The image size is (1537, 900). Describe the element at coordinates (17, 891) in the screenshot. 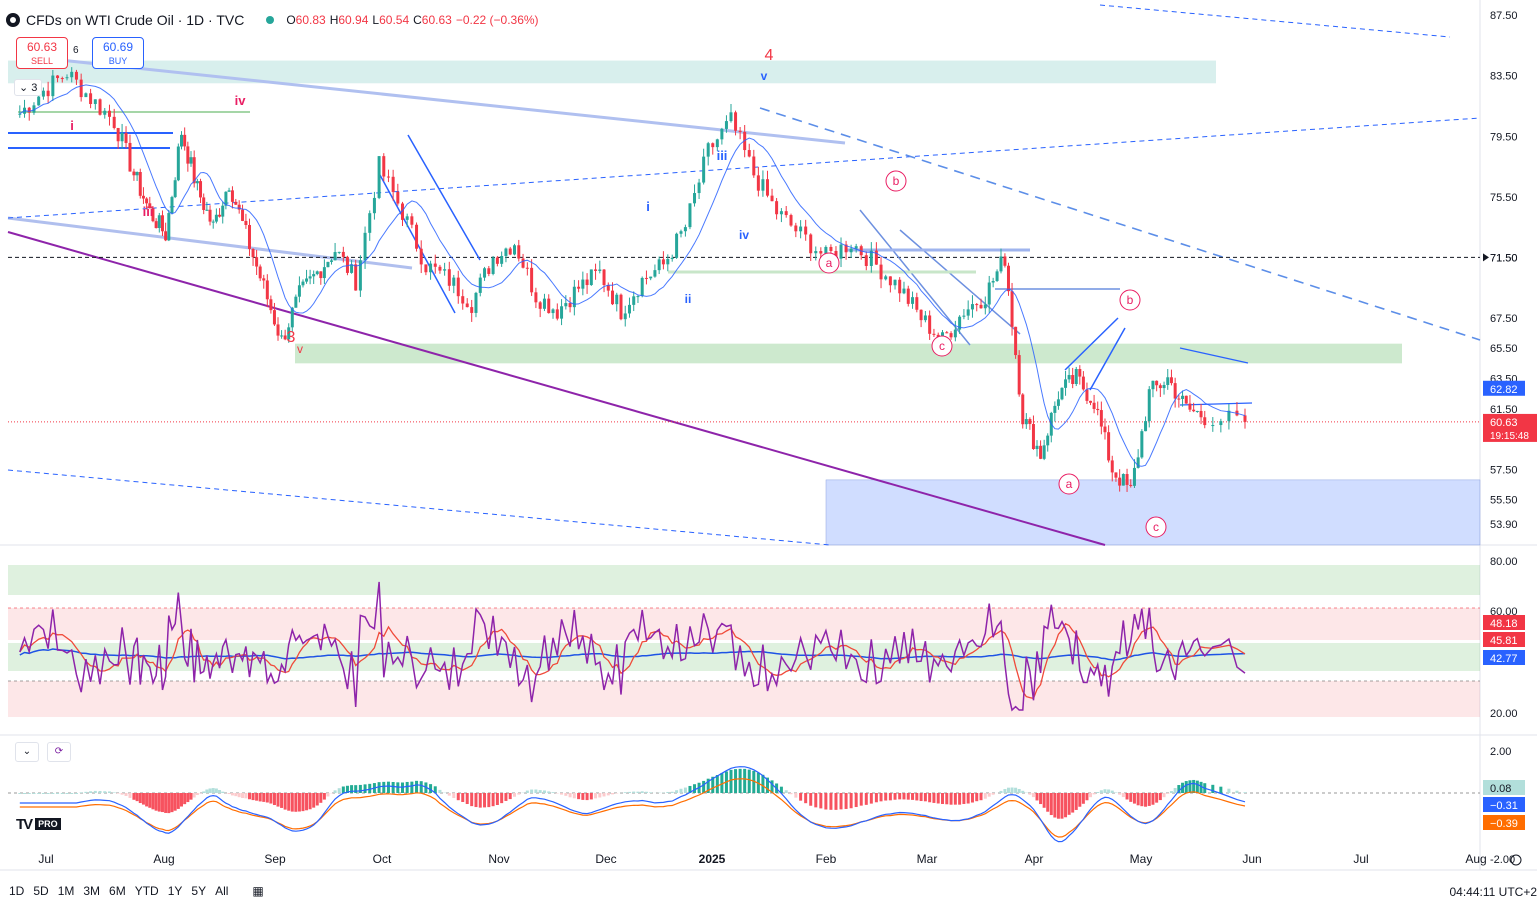

I see `tf-1d: 1D` at that location.